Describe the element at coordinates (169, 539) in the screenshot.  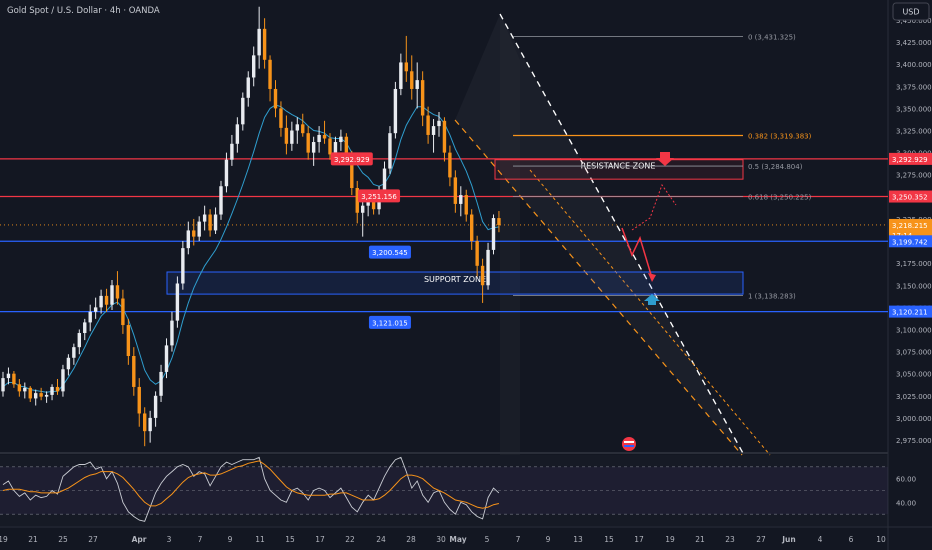
I see `x-tick-label: 3` at that location.